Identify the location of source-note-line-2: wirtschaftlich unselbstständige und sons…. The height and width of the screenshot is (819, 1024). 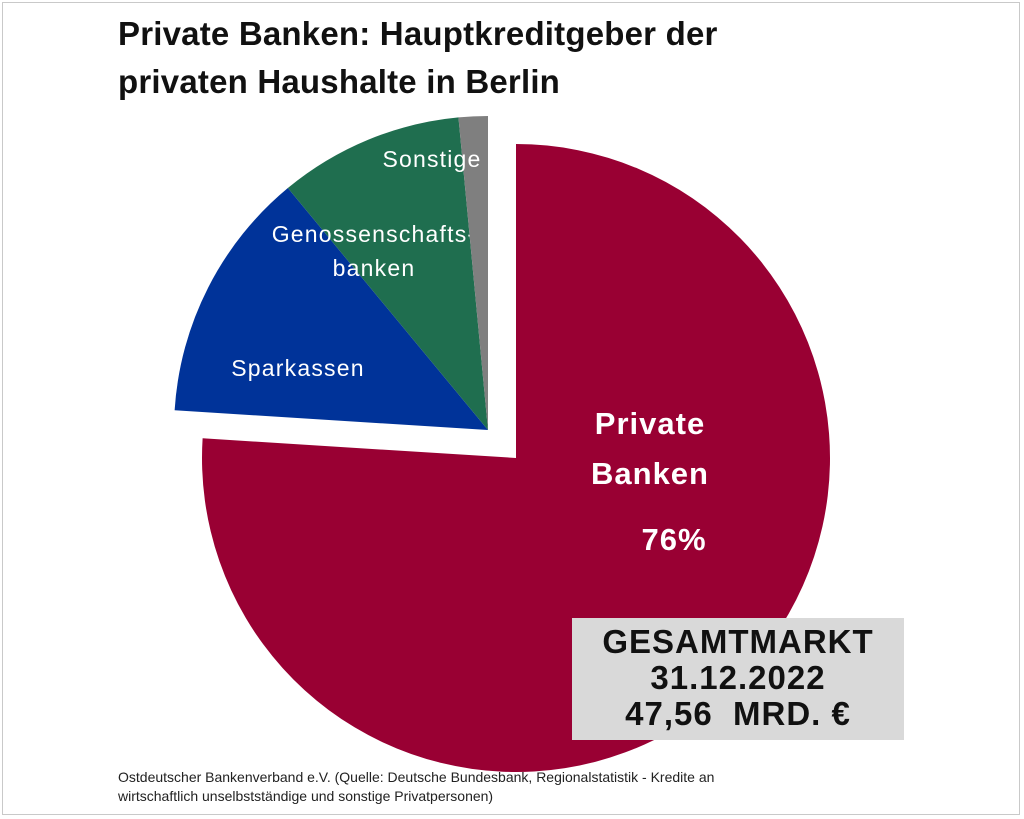
(306, 796).